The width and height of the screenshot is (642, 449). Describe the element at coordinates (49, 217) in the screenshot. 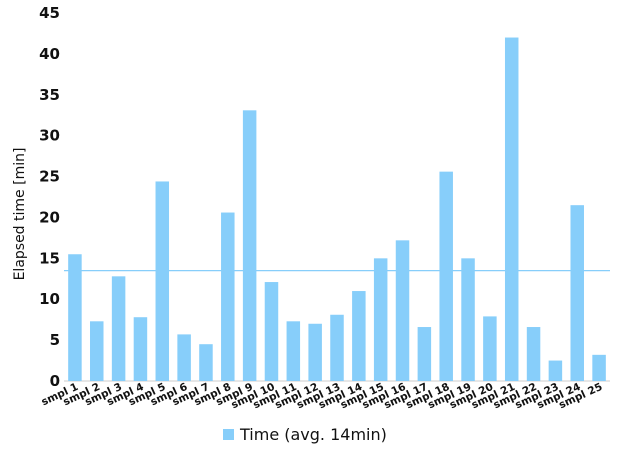

I see `y-tick-label: 20` at that location.